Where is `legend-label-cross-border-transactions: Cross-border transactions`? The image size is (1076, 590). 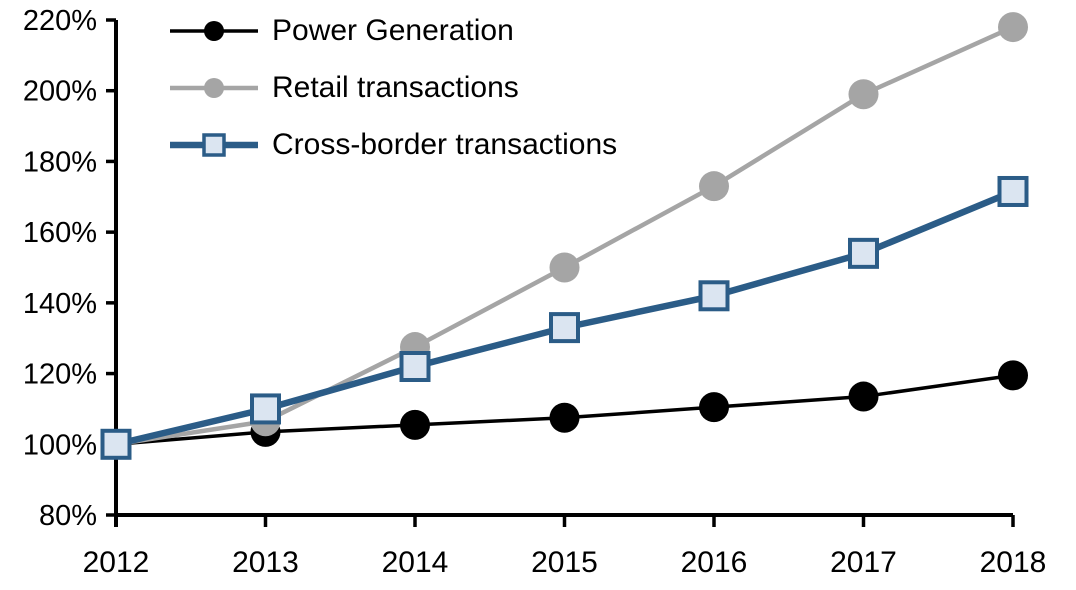
legend-label-cross-border-transactions: Cross-border transactions is located at coordinates (445, 144).